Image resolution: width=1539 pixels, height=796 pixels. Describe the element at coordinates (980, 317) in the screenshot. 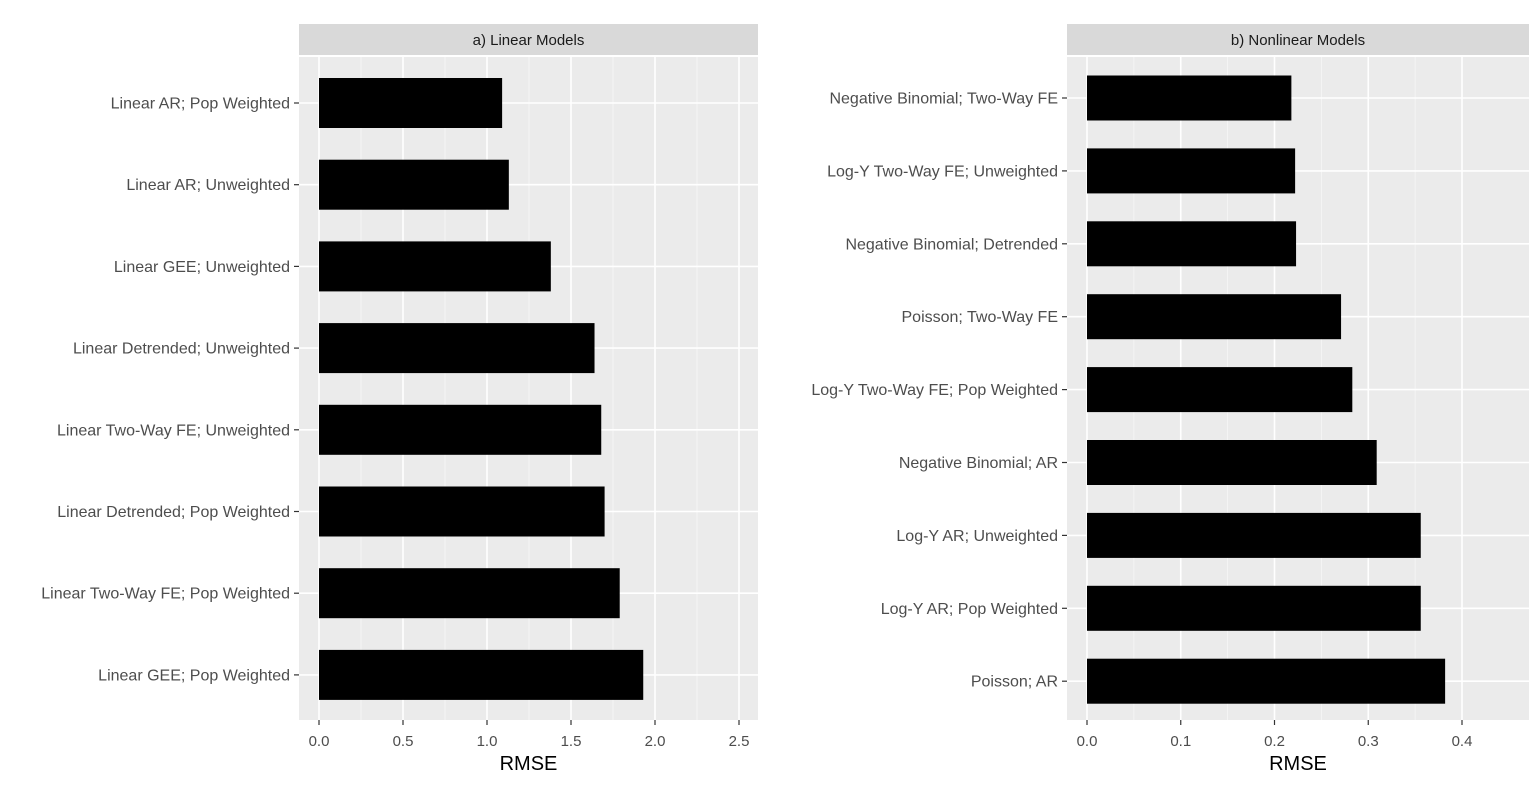

I see `category-label: Poisson; Two-Way FE` at that location.